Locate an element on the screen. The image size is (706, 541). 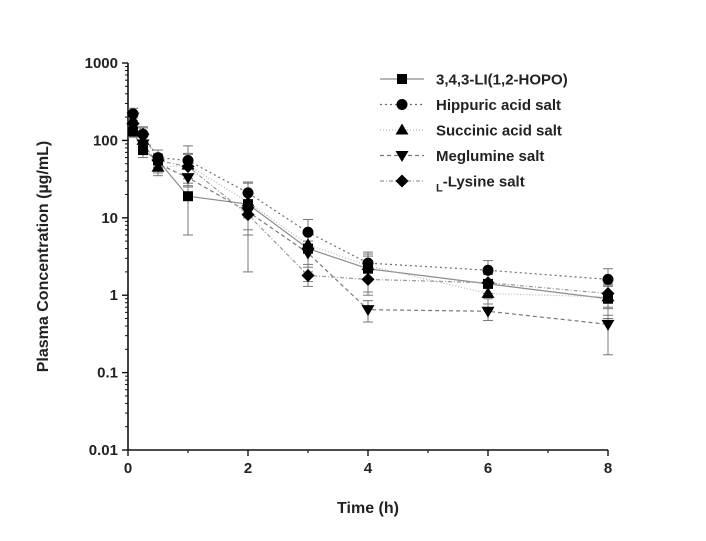
legend-label: L-Lysine salt is located at coordinates (480, 184).